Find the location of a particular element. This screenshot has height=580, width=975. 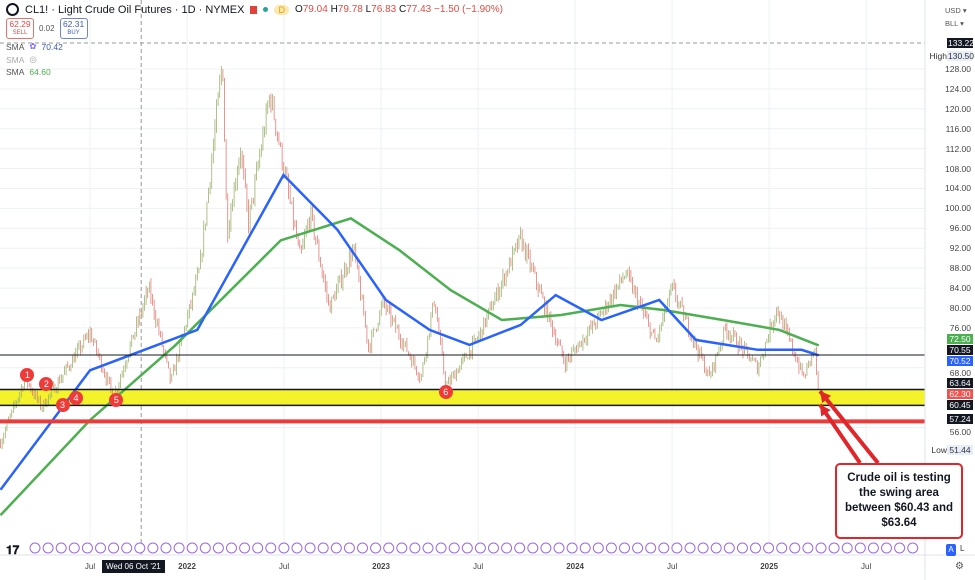

price-tick-label: 128.00 is located at coordinates (958, 68).